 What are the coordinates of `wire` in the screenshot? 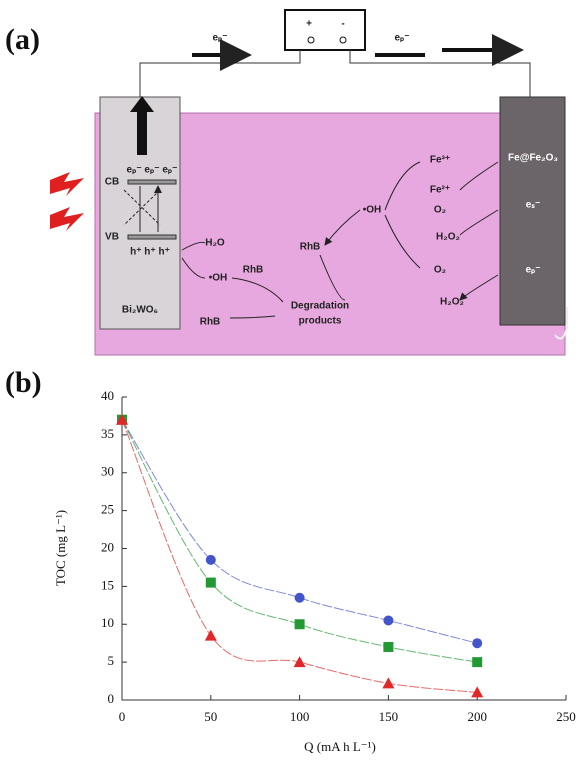 It's located at (335, 73).